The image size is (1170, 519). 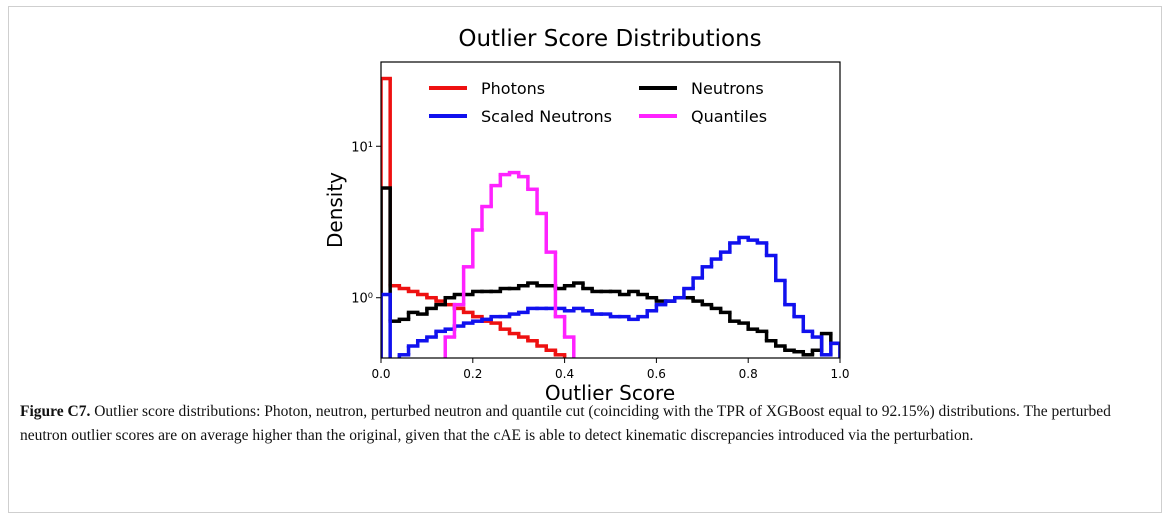 I want to click on chart-title: Outlier Score Distributions, so click(x=609, y=39).